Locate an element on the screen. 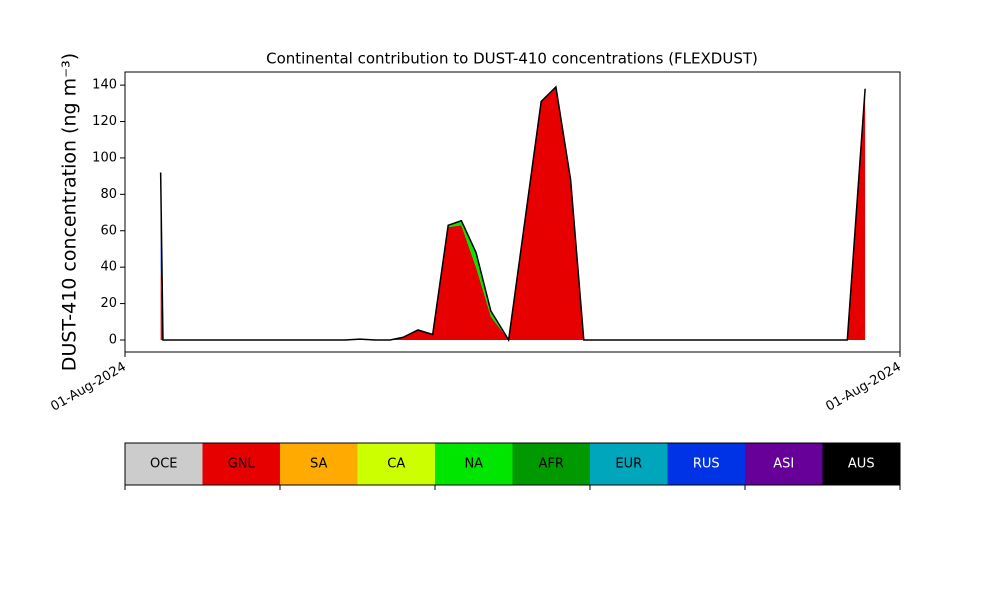  y-tick-label: 100 is located at coordinates (104, 157).